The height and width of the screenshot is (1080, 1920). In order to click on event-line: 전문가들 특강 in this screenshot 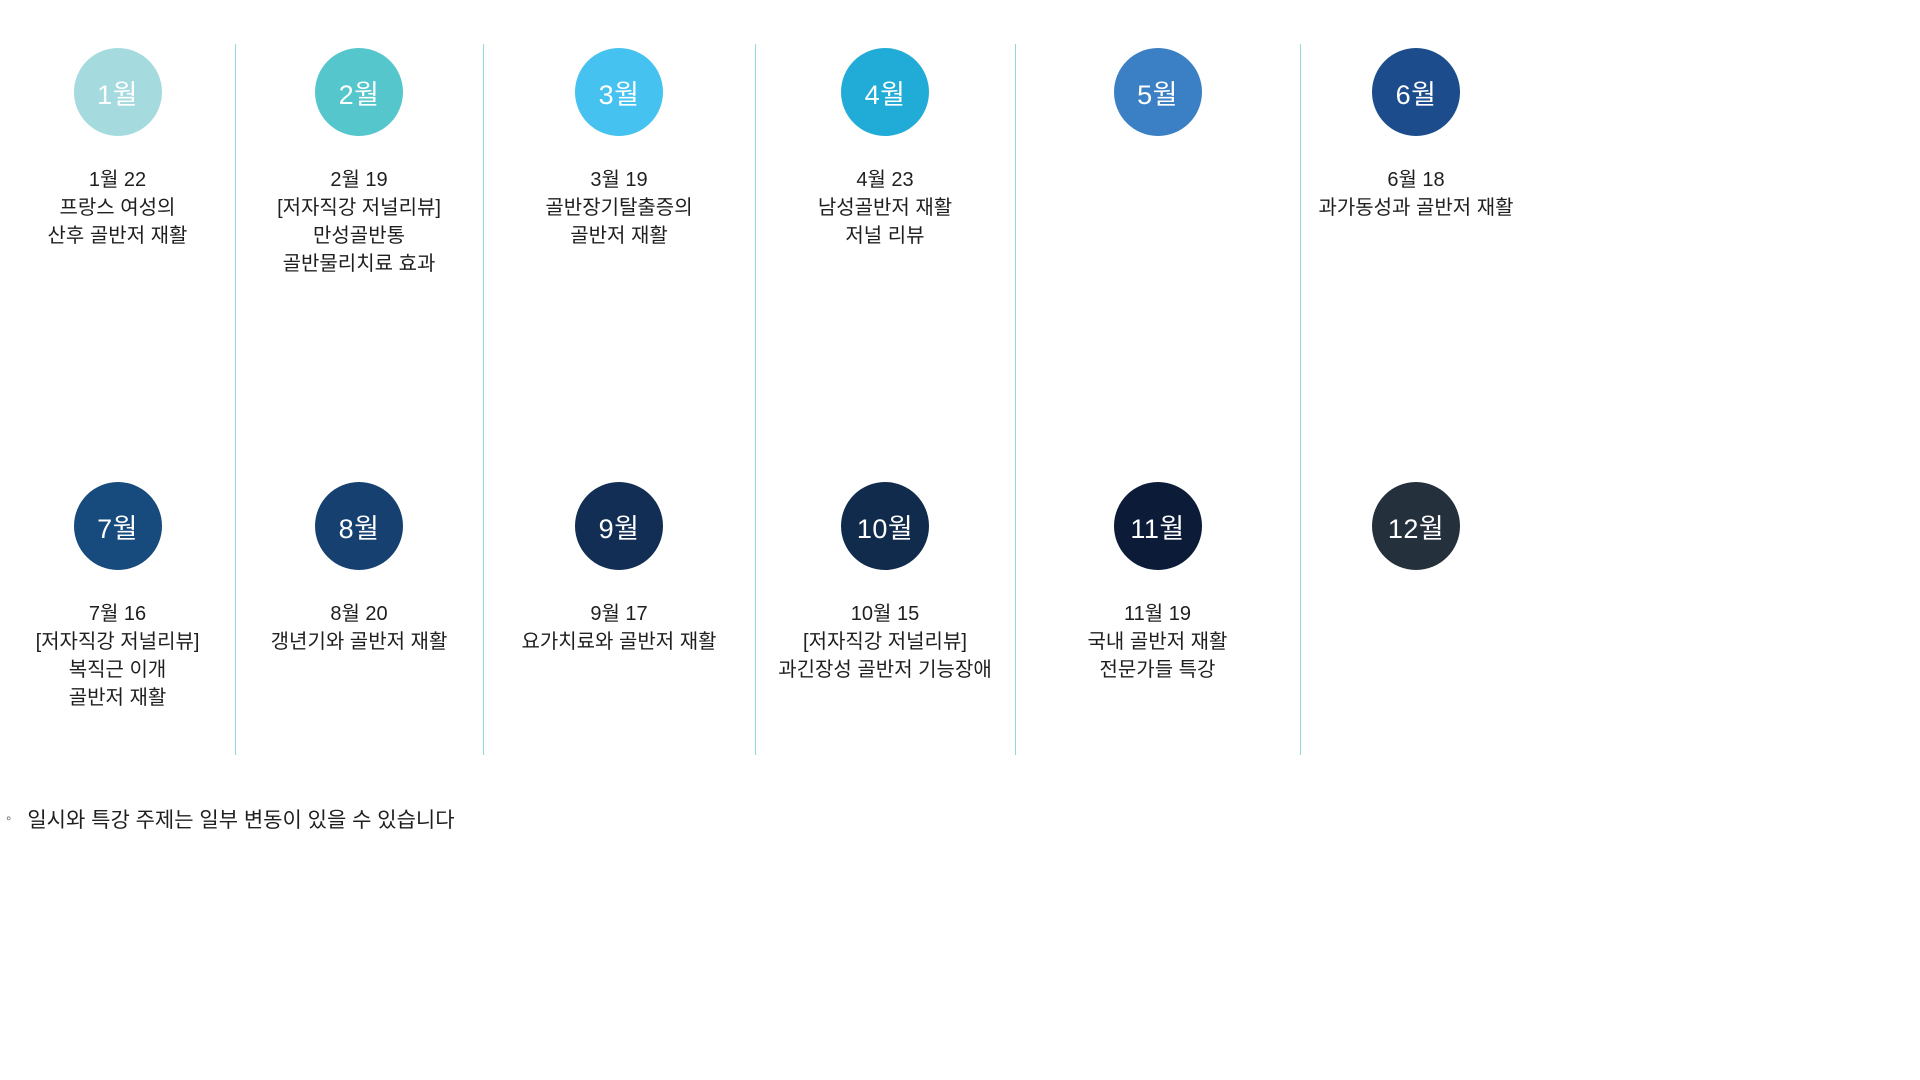, I will do `click(1157, 670)`.